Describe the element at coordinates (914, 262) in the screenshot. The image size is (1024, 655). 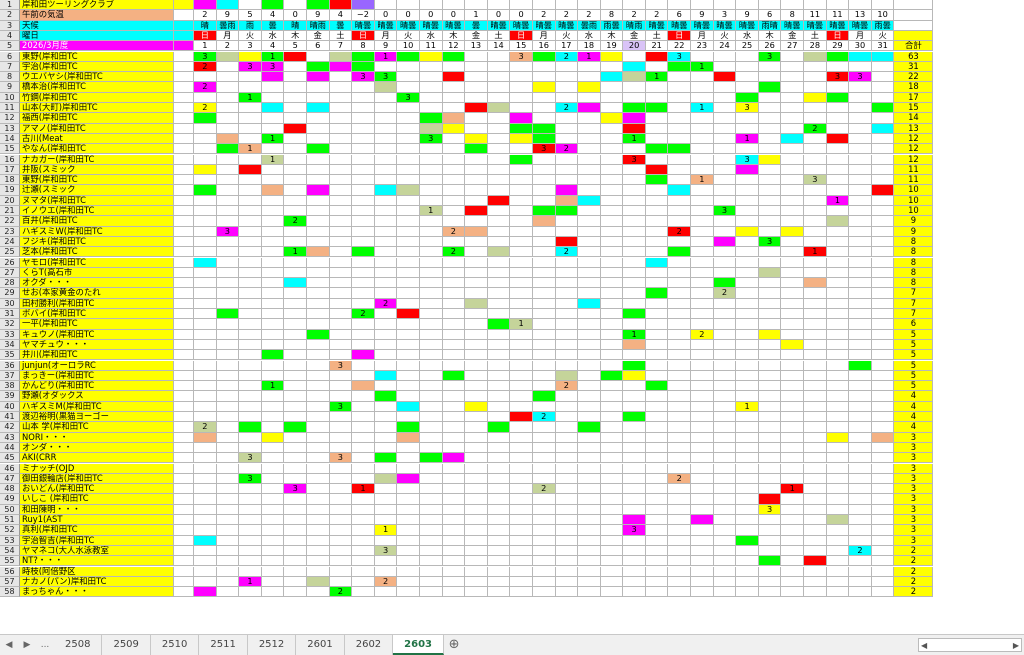
I see `member-total: 8` at that location.